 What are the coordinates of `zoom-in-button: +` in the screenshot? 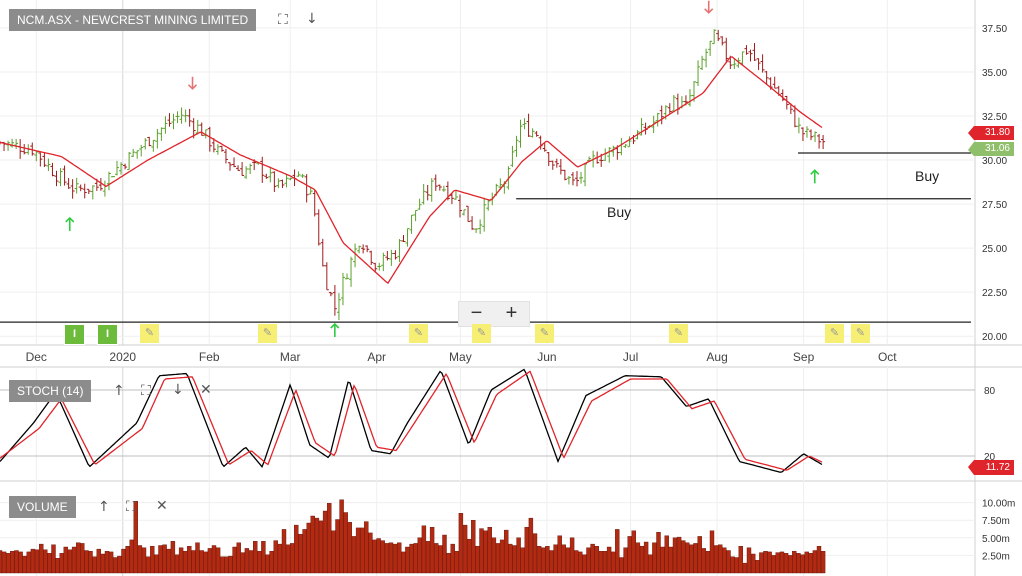 It's located at (511, 313).